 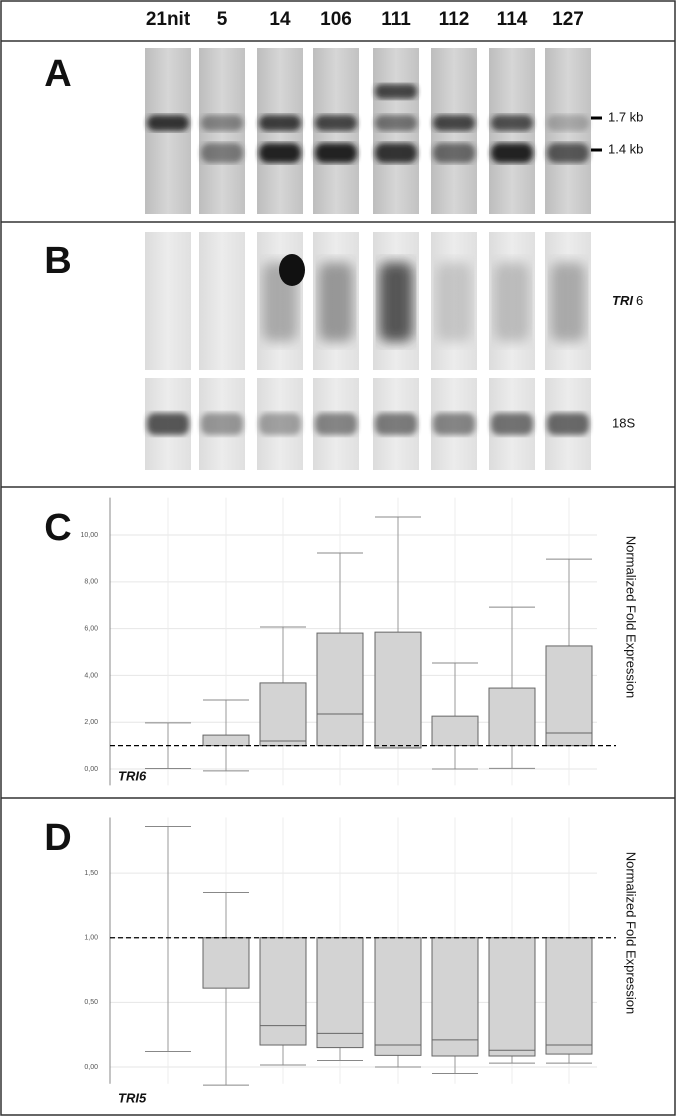 I want to click on lane-label: 5, so click(x=222, y=19).